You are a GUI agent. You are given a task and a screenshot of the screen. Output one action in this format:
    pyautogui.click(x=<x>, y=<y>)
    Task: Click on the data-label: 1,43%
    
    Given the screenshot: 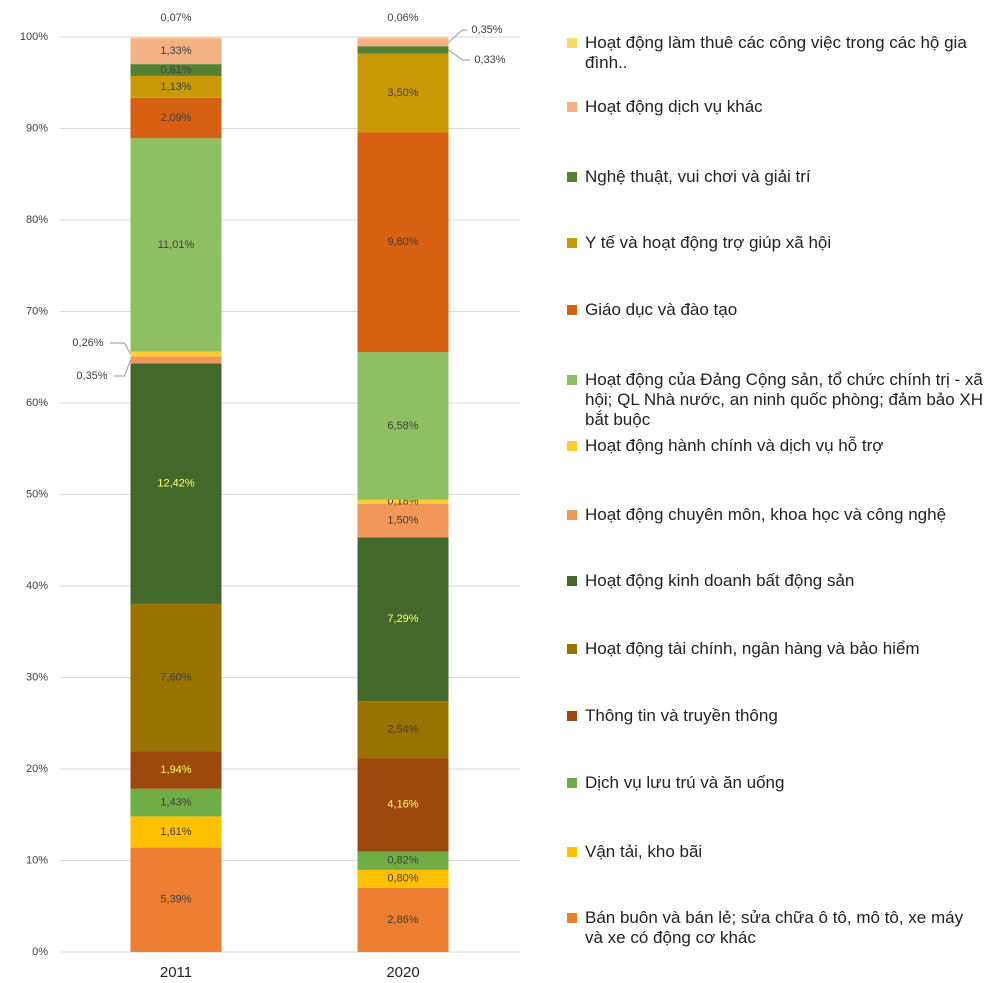 What is the action you would take?
    pyautogui.click(x=175, y=802)
    